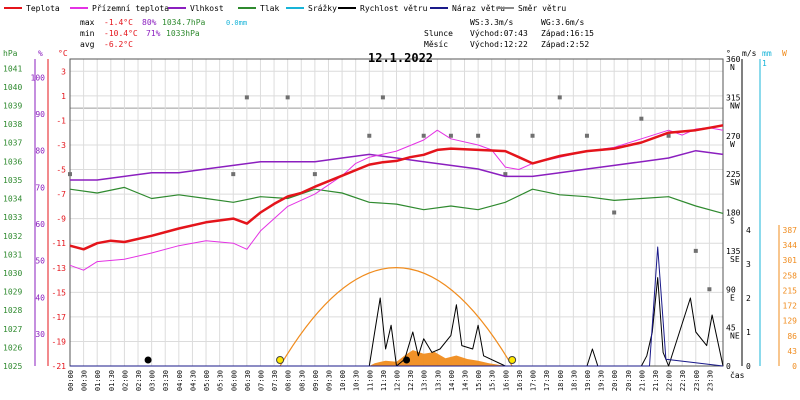 This screenshot has height=400, width=800. What do you see at coordinates (506, 380) in the screenshot?
I see `tick-label-time: 16:00` at bounding box center [506, 380].